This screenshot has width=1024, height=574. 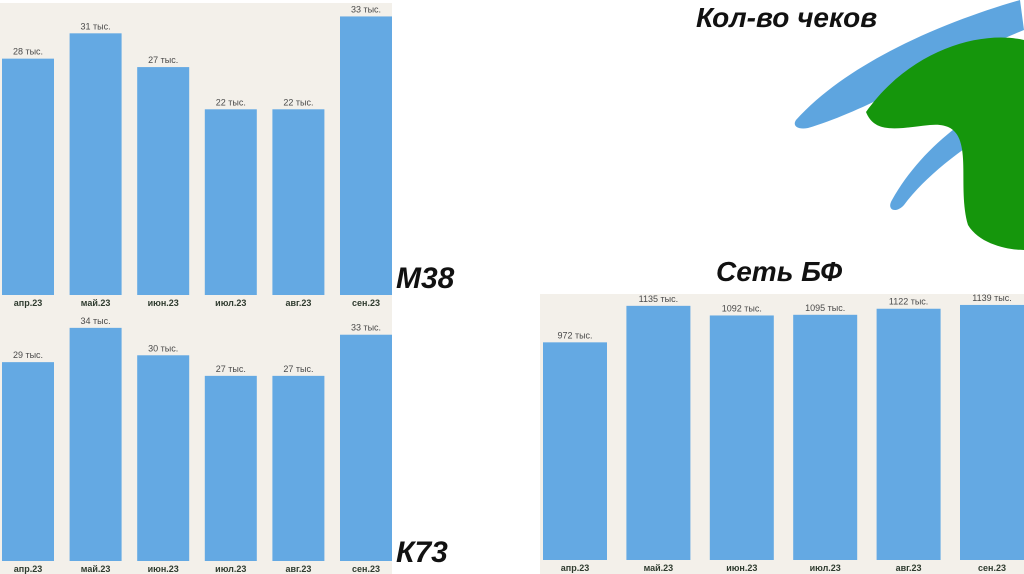 I want to click on chart-label-bf: Сеть БФ, so click(x=779, y=271).